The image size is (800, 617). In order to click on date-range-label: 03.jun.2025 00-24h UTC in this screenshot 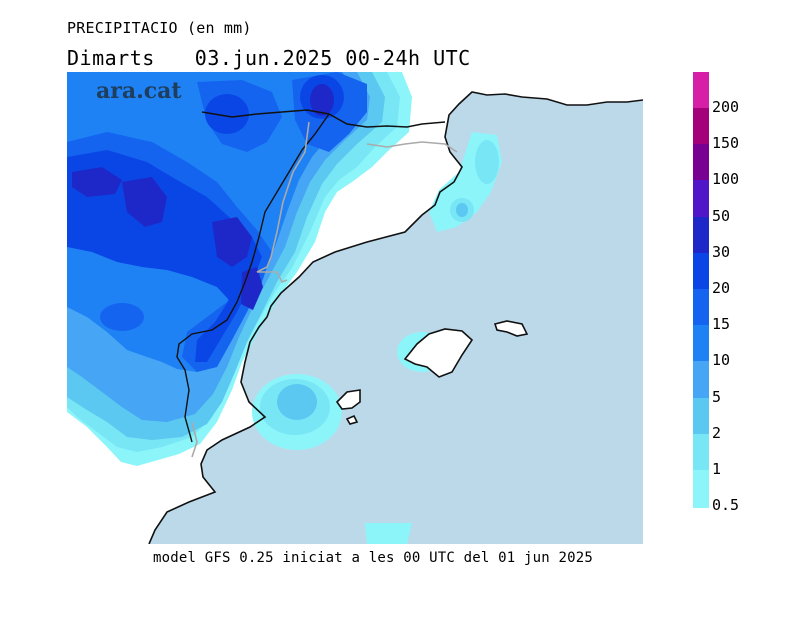, I will do `click(332, 58)`.